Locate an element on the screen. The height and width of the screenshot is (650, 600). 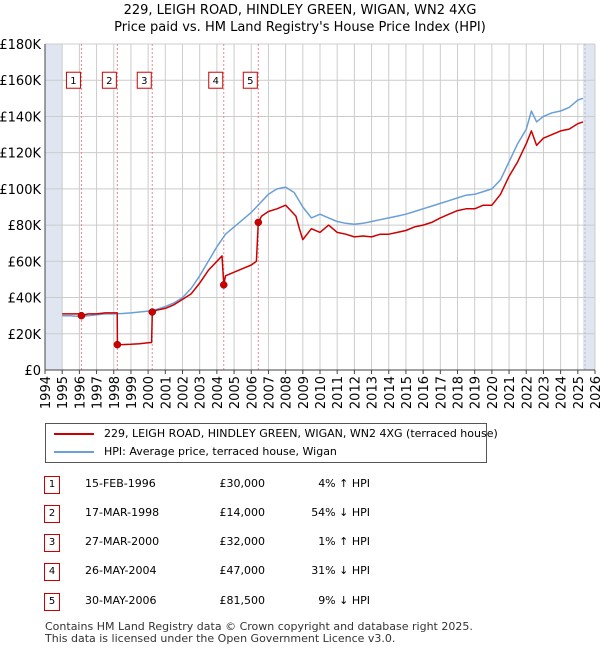
y-tick-label: £160K is located at coordinates (20, 81).